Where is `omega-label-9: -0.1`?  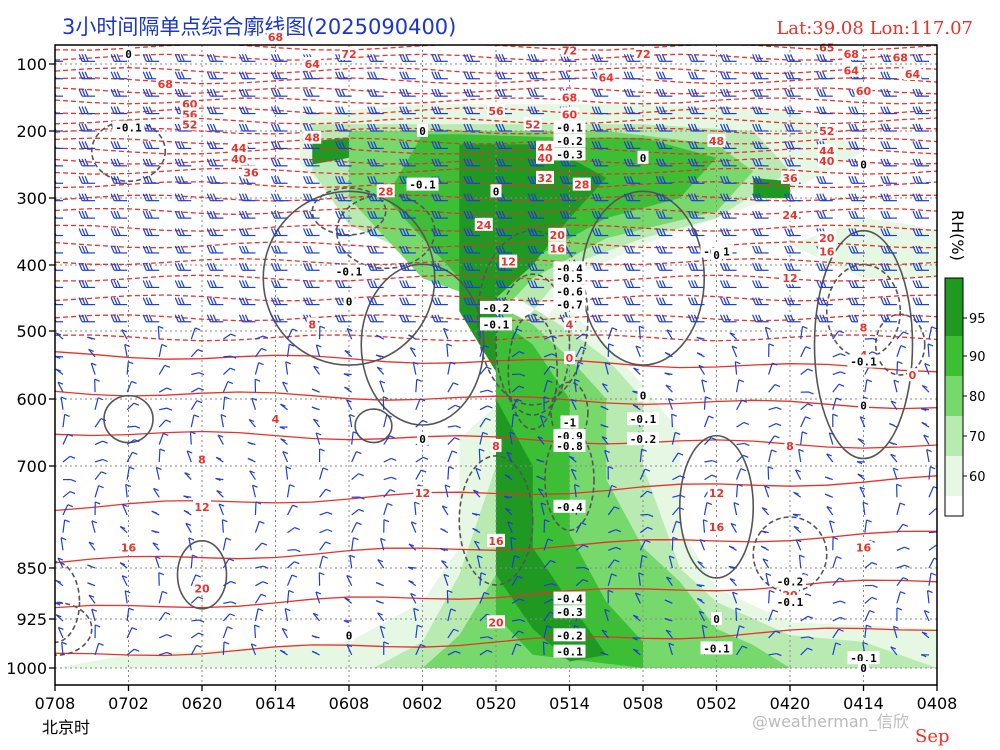
omega-label-9: -0.1 is located at coordinates (569, 128).